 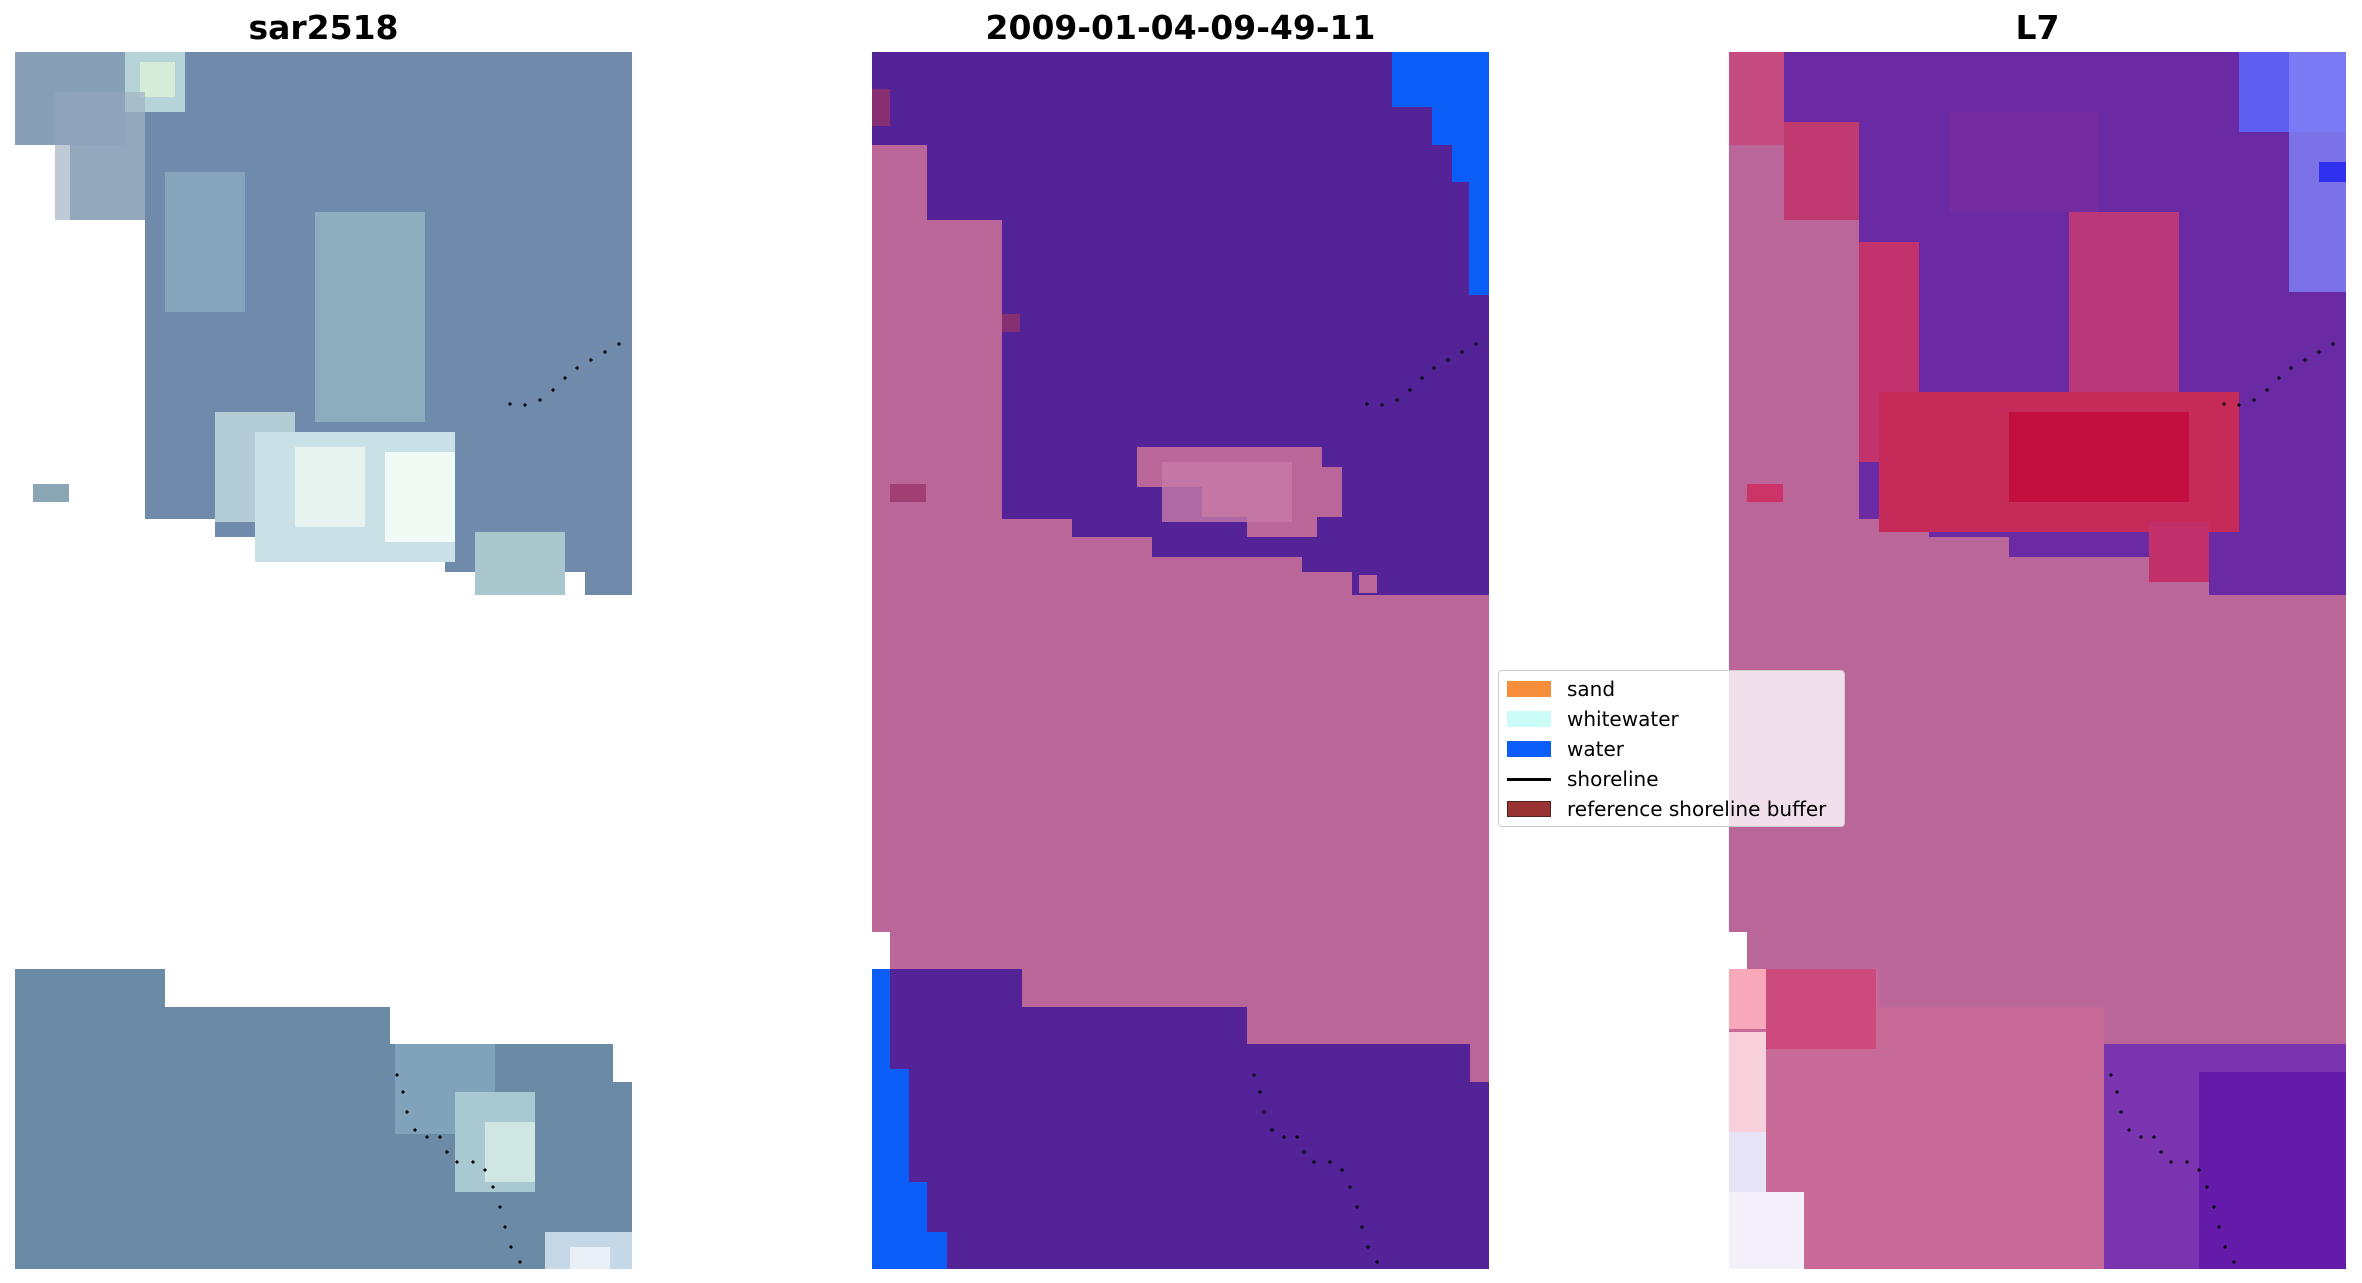 I want to click on legend-item-reference-shoreline-buffer: reference shoreline buffer, so click(x=1671, y=809).